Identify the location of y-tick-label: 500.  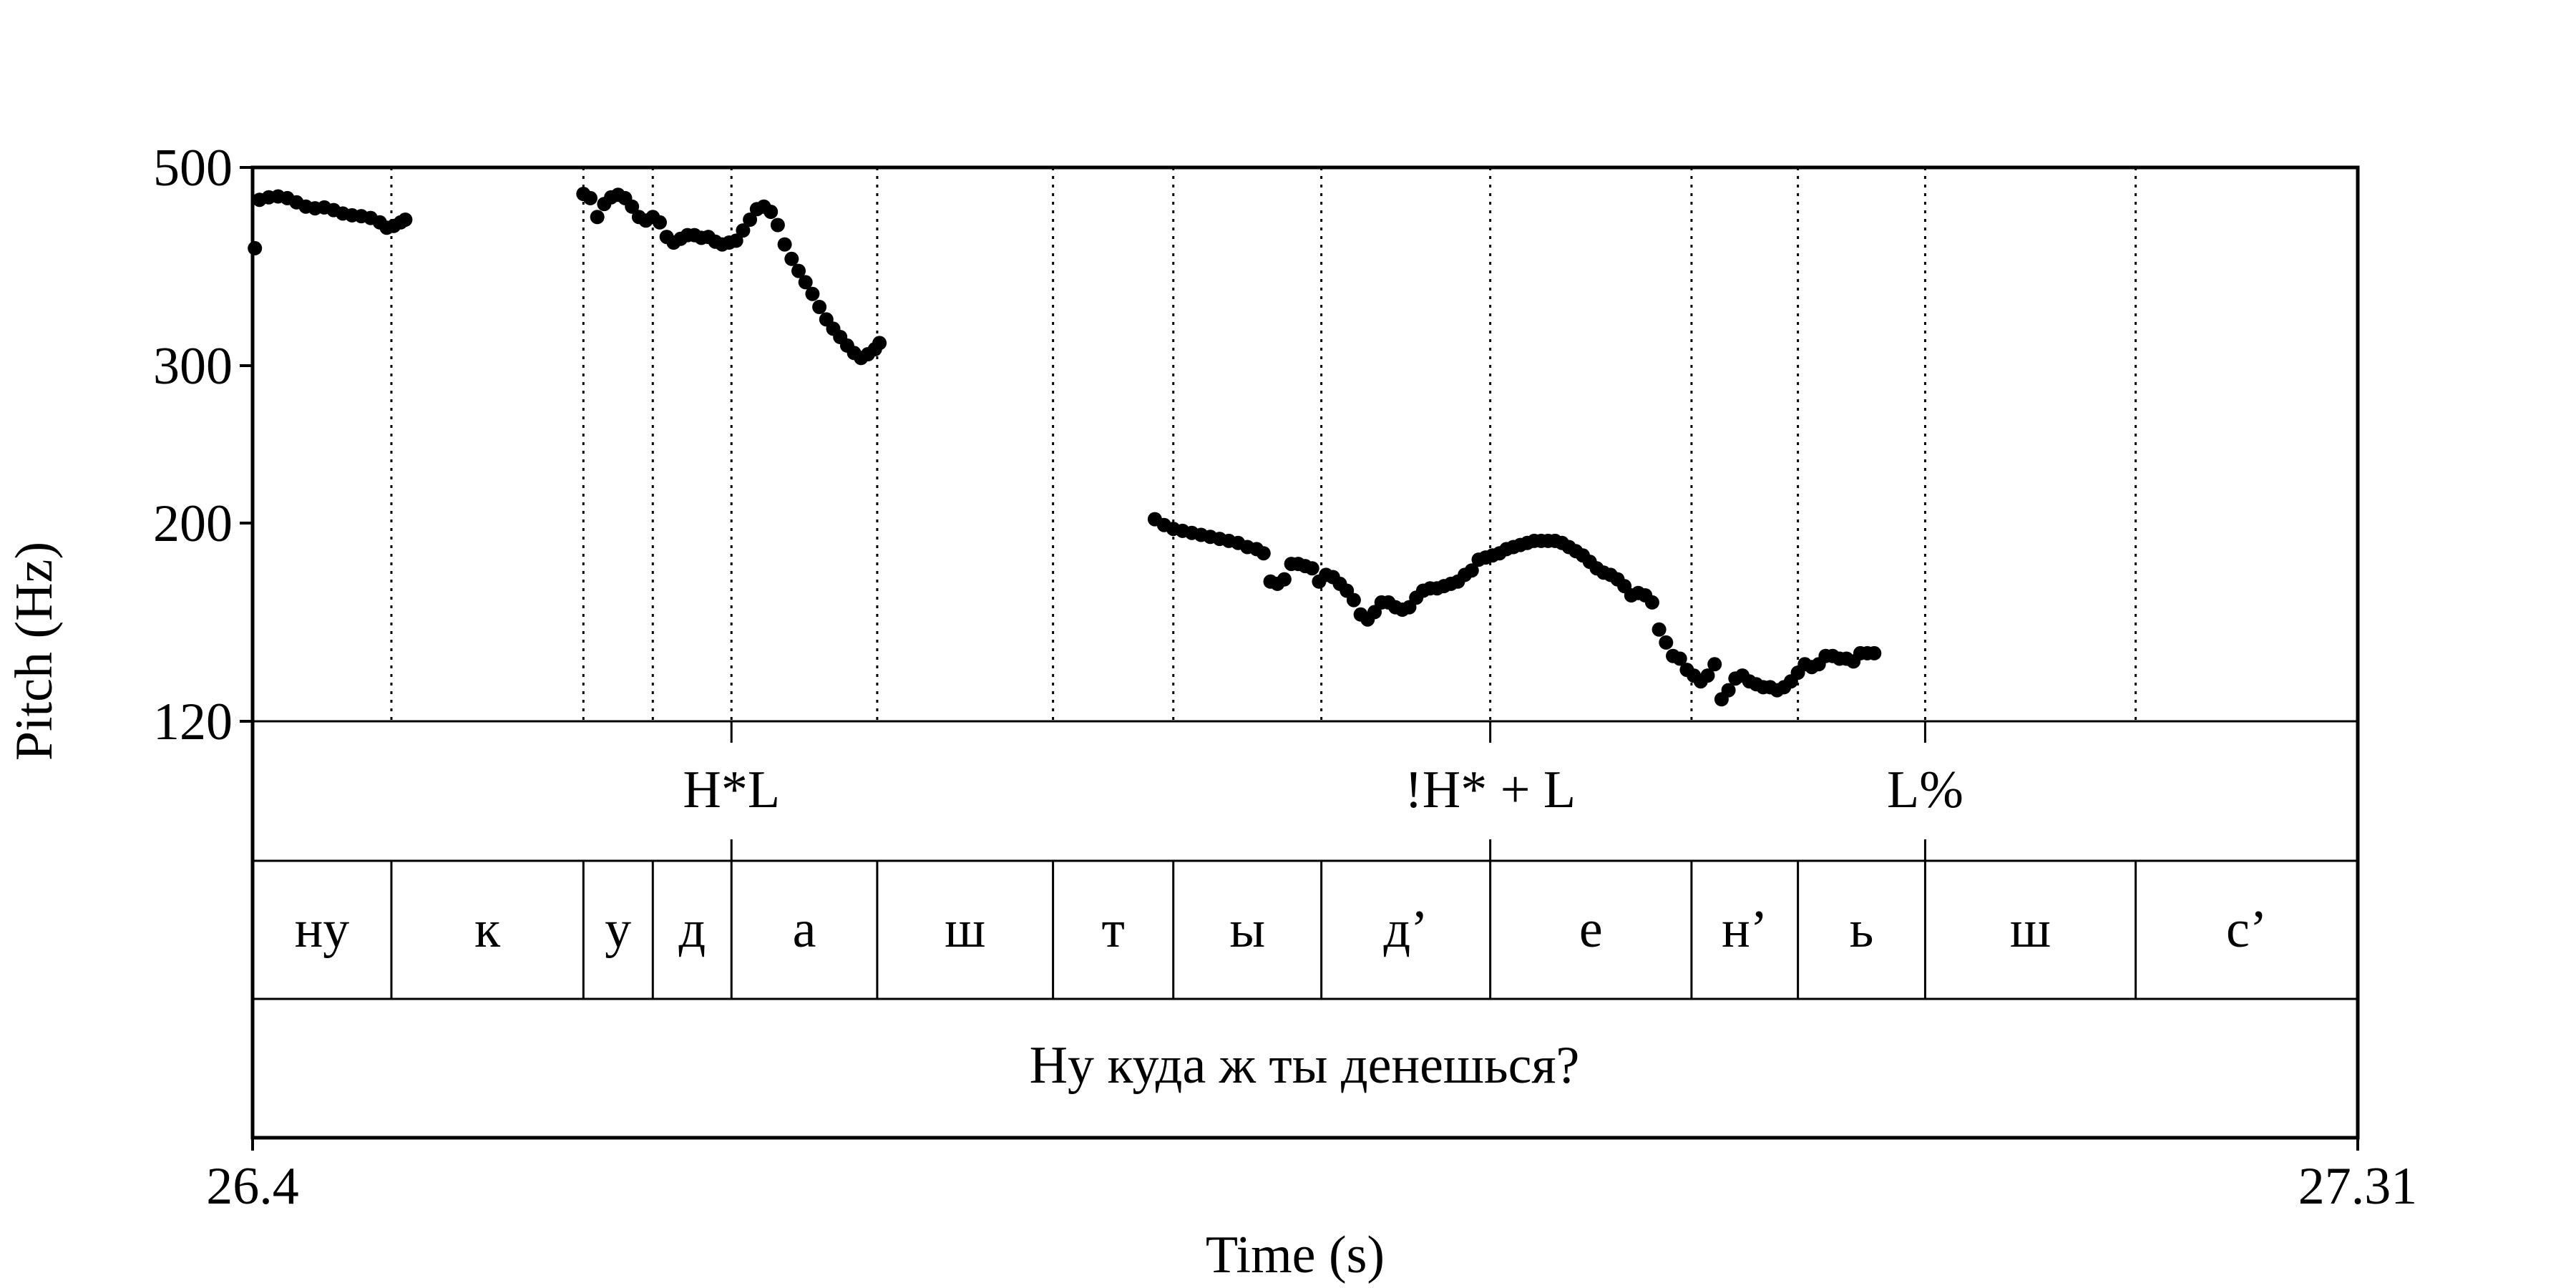
(193, 168).